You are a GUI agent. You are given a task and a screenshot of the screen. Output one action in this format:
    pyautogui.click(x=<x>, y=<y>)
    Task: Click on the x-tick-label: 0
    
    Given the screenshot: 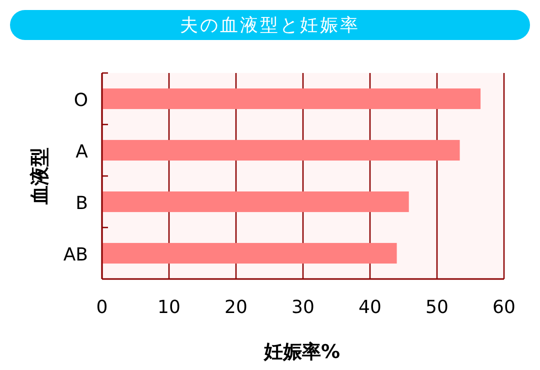 What is the action you would take?
    pyautogui.click(x=102, y=307)
    